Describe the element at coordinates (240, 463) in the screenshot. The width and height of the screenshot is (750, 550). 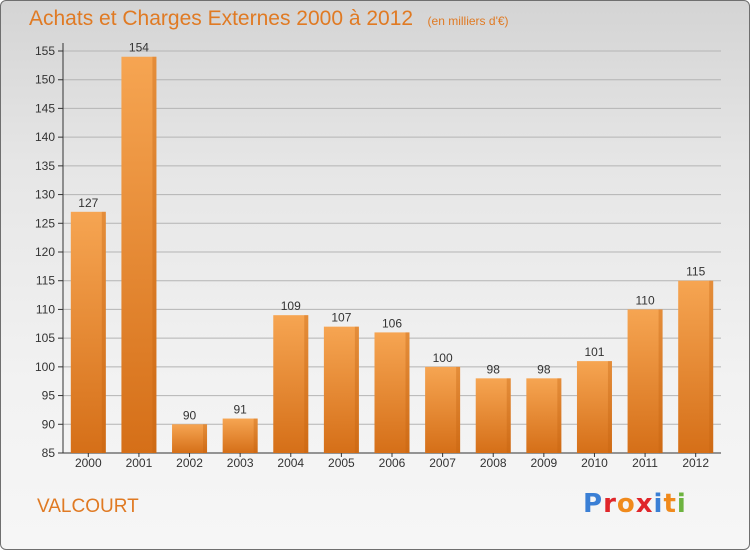
I see `x-tick-label: 2003` at that location.